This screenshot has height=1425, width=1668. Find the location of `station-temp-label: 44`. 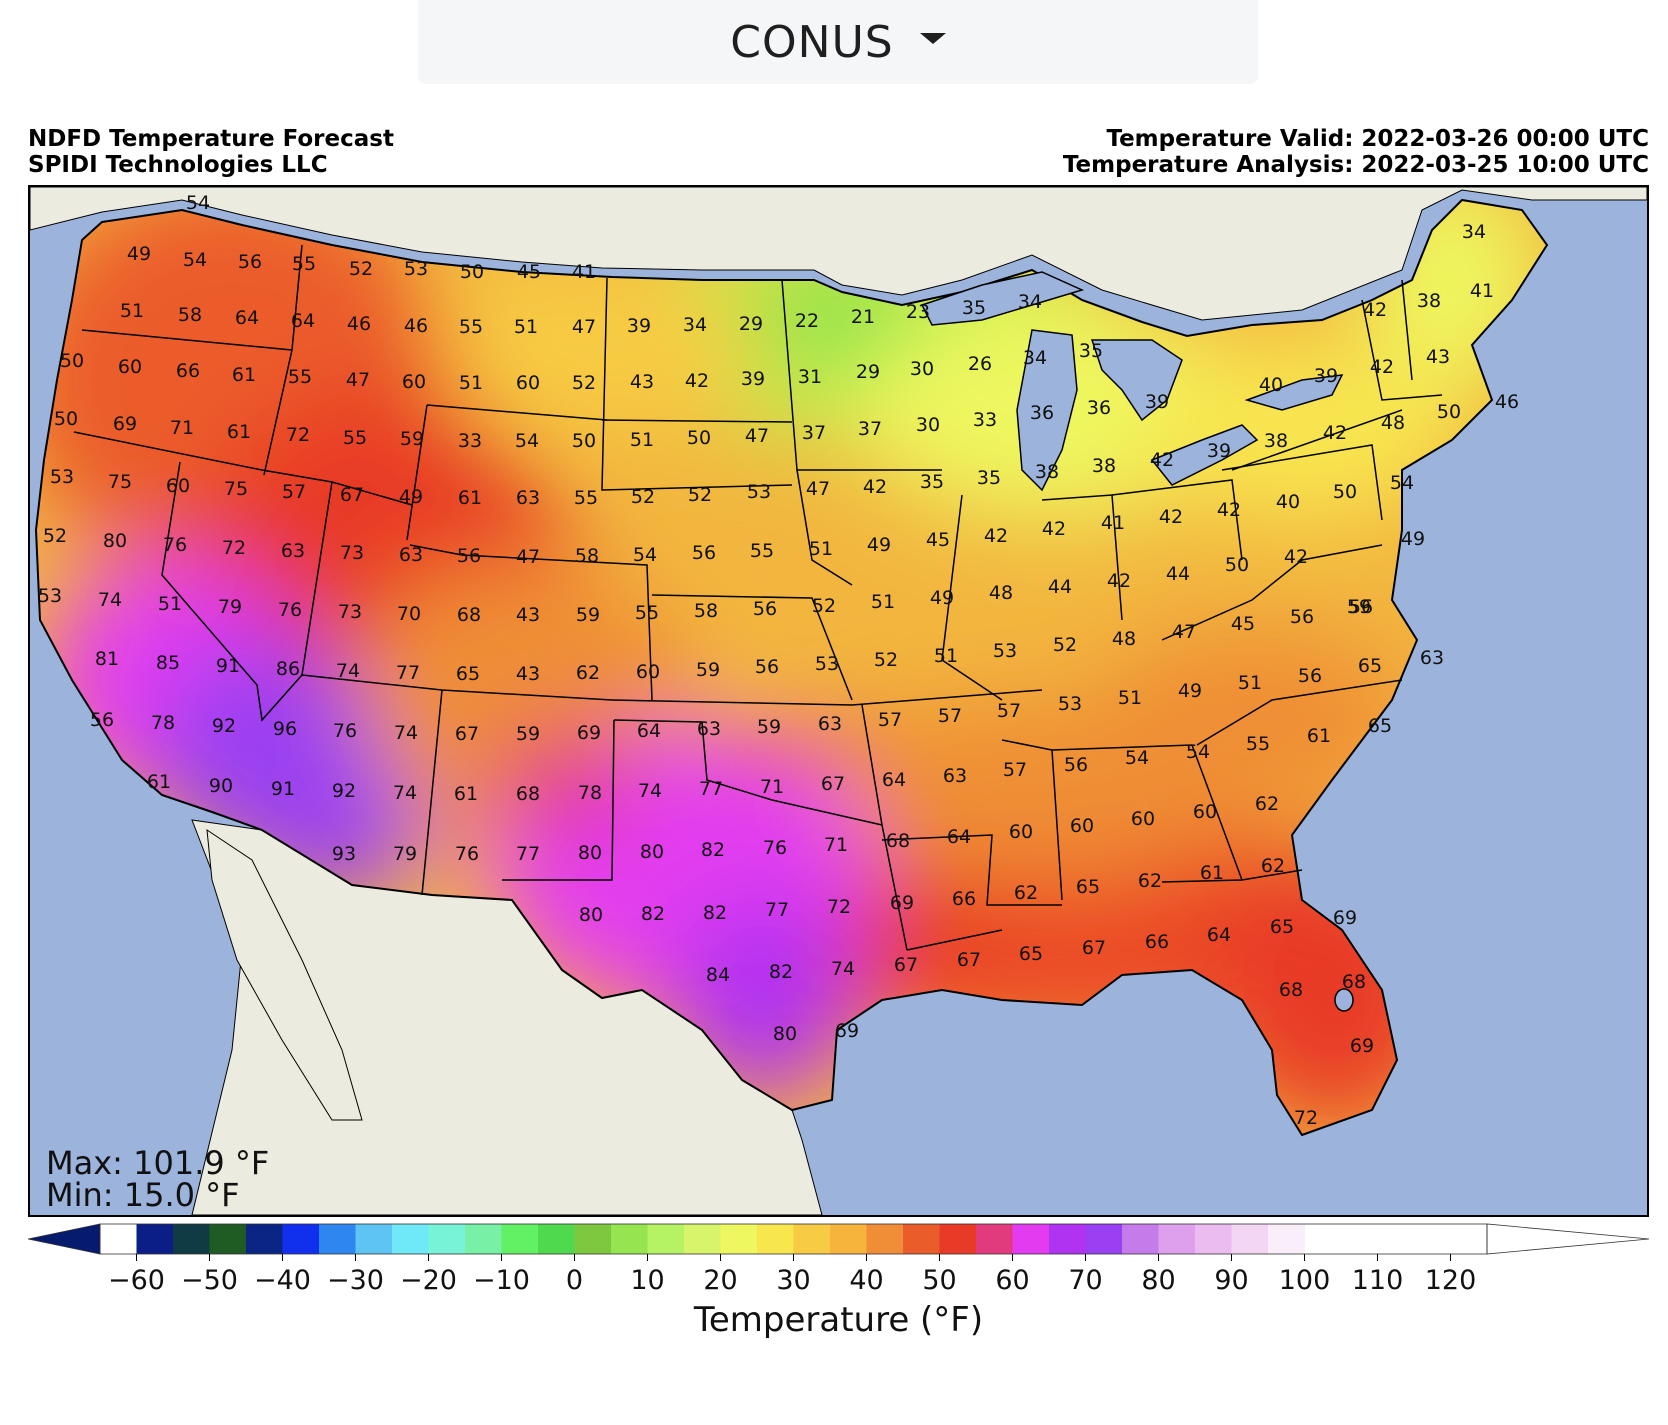

station-temp-label: 44 is located at coordinates (1060, 587).